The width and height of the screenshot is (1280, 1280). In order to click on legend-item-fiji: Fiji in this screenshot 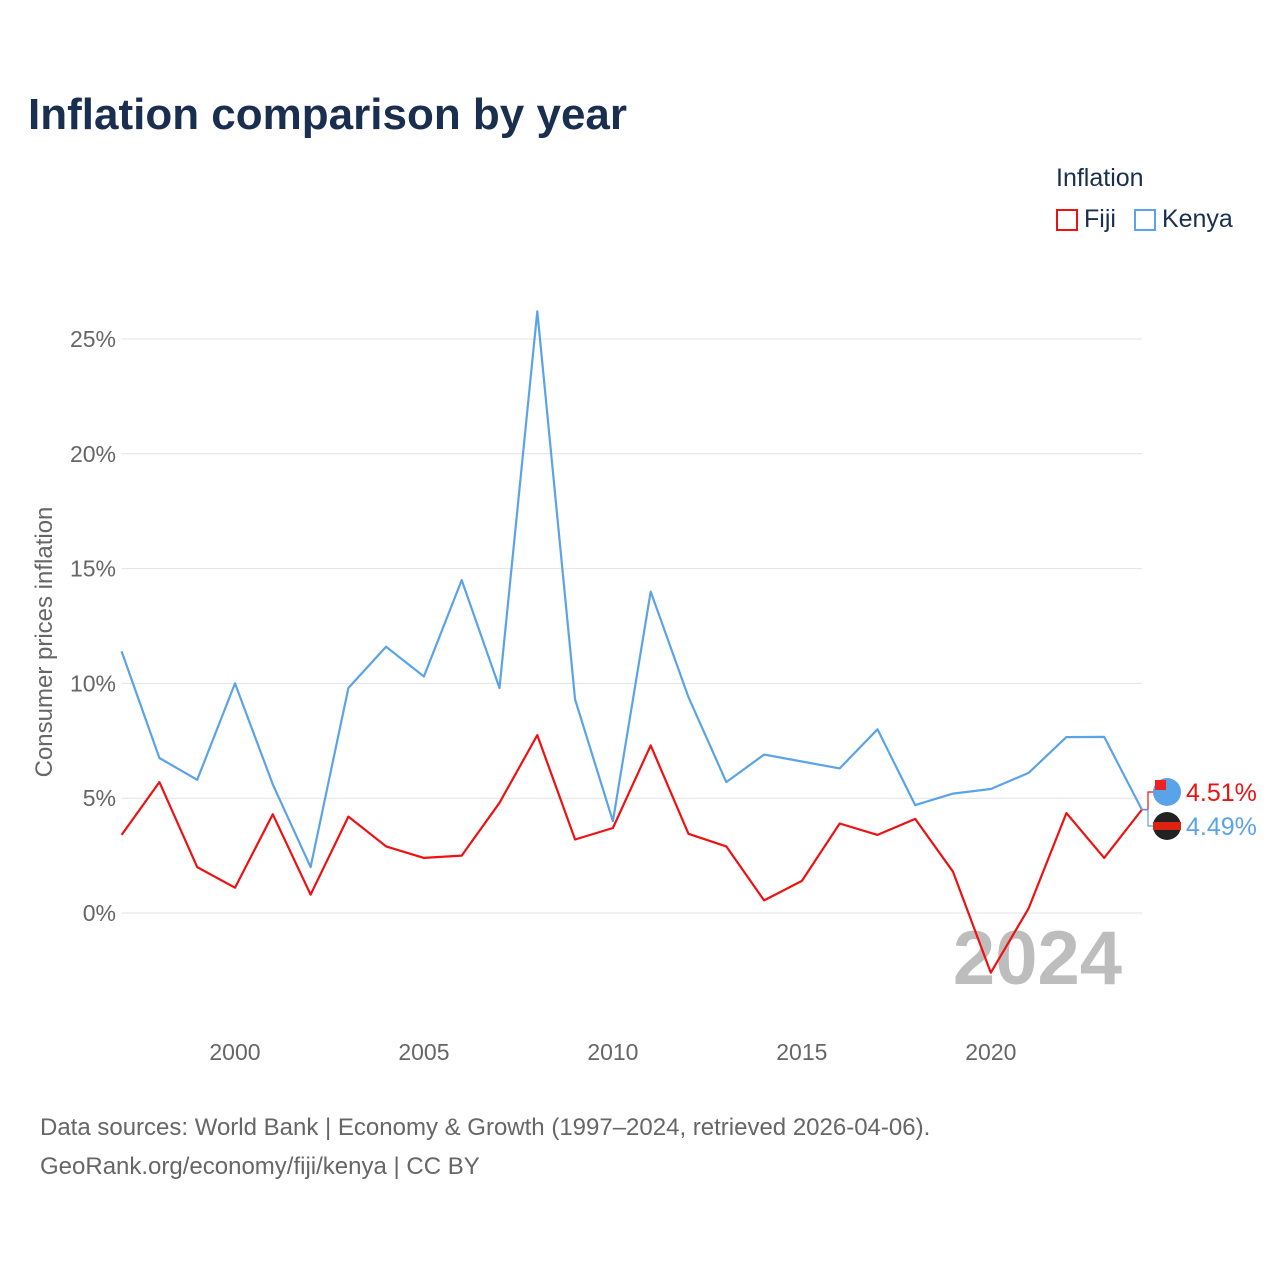, I will do `click(1086, 219)`.